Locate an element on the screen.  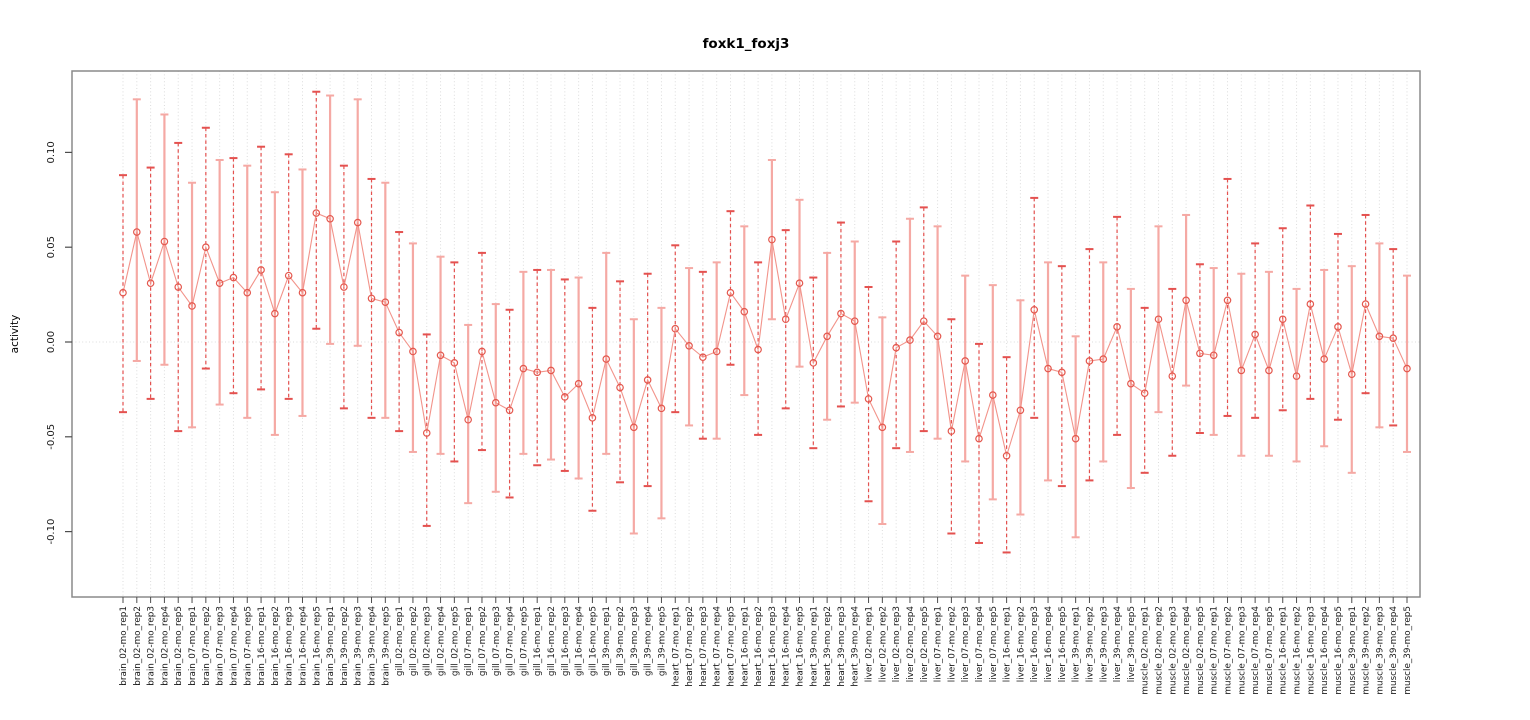
x-tick-label: muscle_02-mo_rep3 is located at coordinates (1173, 650).